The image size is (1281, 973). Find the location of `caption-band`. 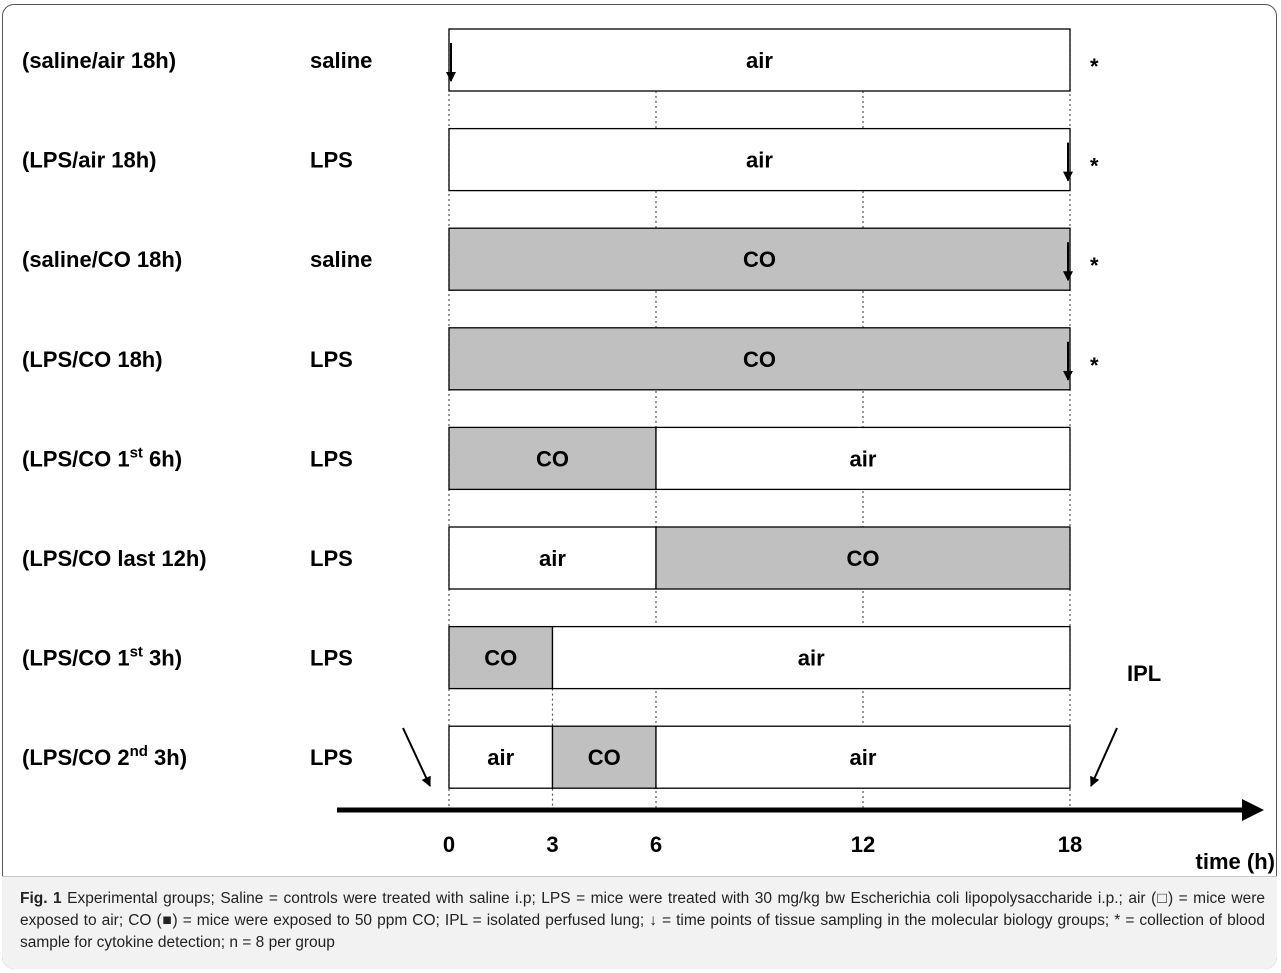

caption-band is located at coordinates (639, 922).